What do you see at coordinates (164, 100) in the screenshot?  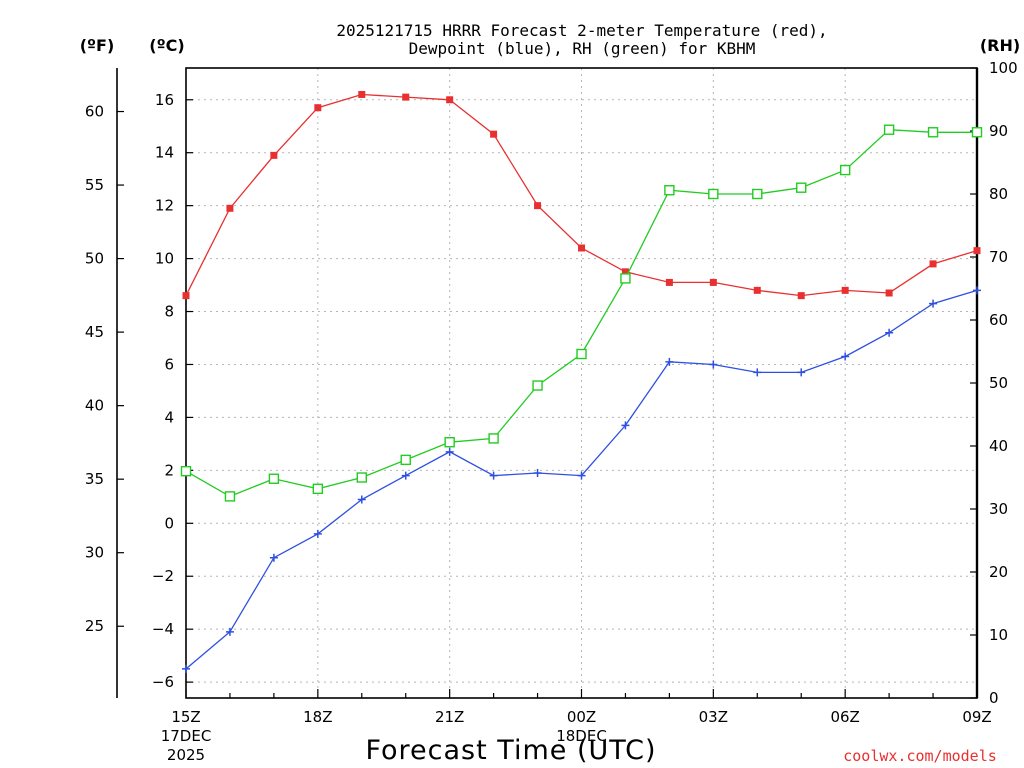 I see `celsius-tick-label: 16` at bounding box center [164, 100].